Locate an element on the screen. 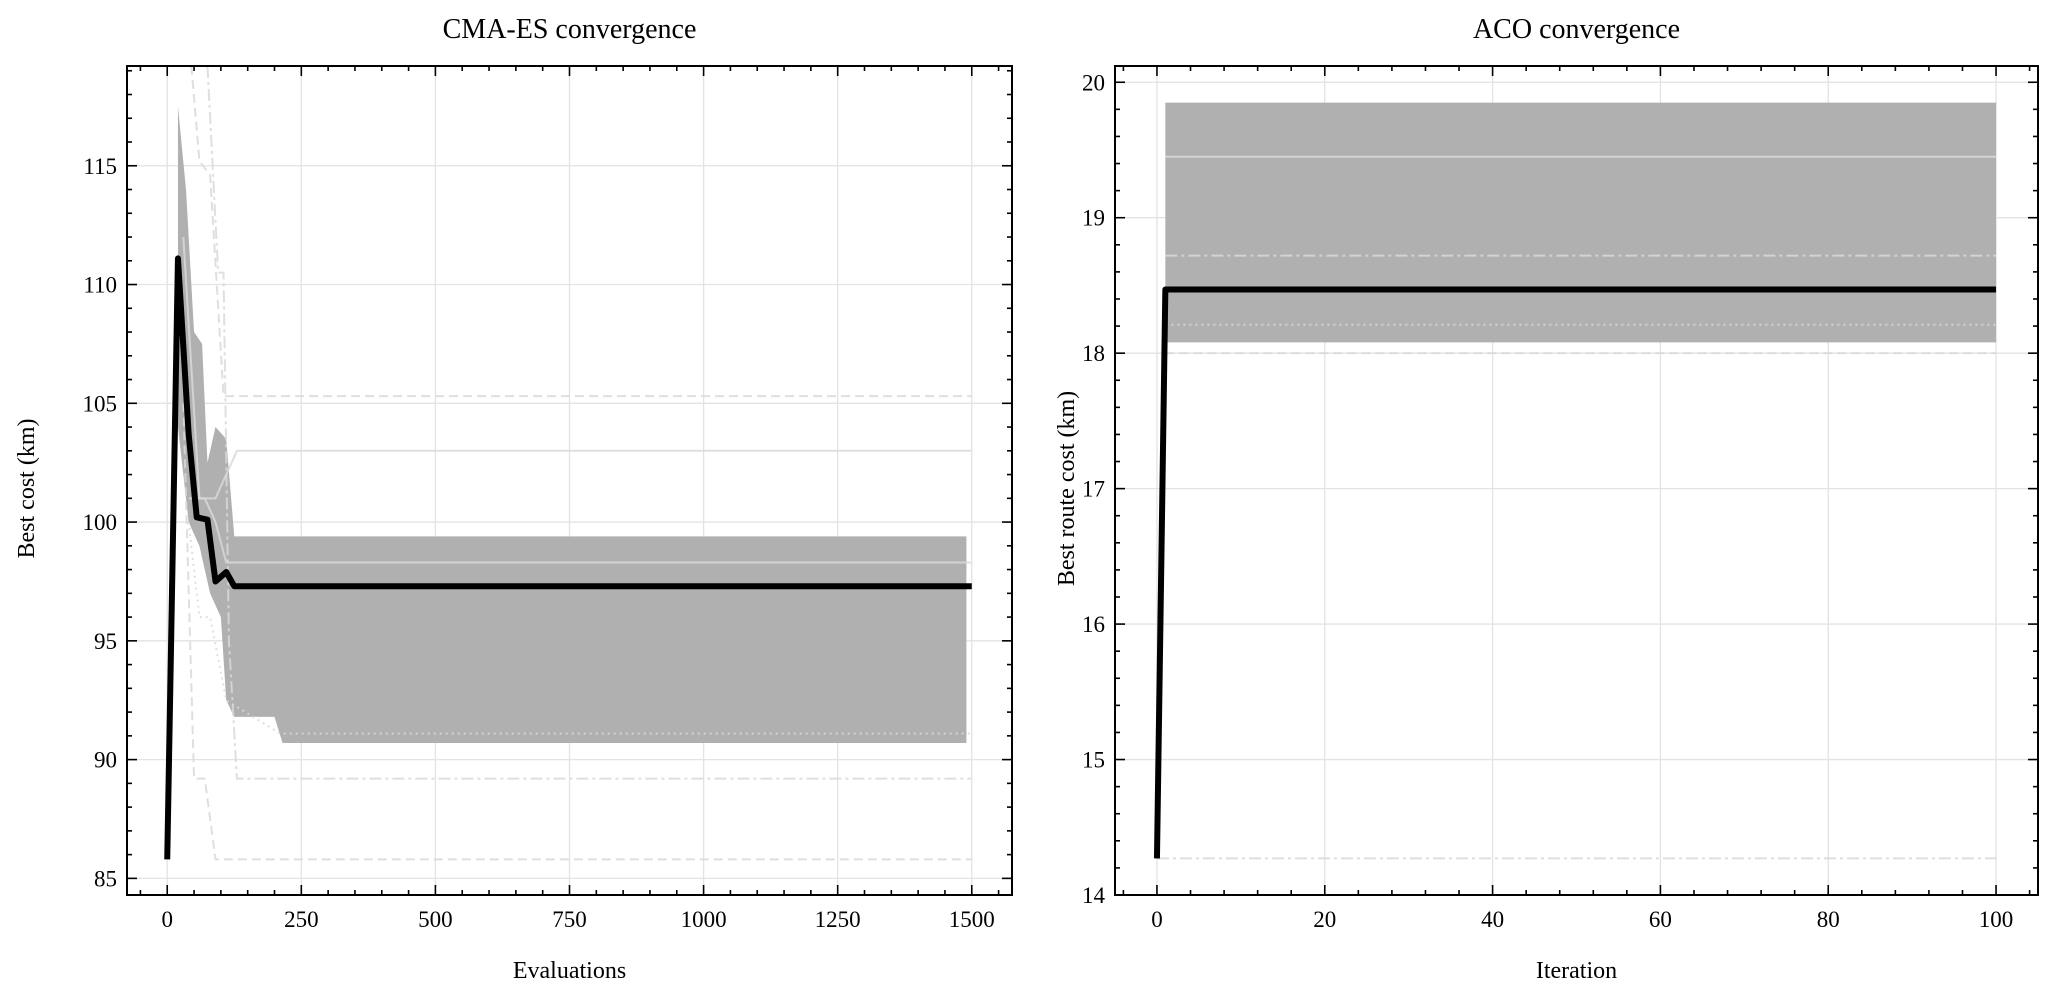 This screenshot has width=2053, height=1002. y-tick-label: 17 is located at coordinates (1093, 489).